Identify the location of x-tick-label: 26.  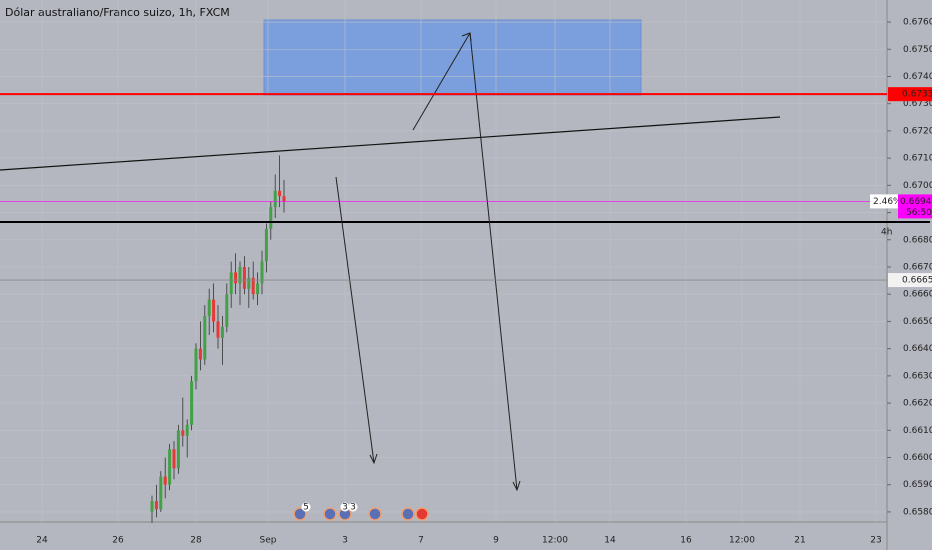
(118, 541).